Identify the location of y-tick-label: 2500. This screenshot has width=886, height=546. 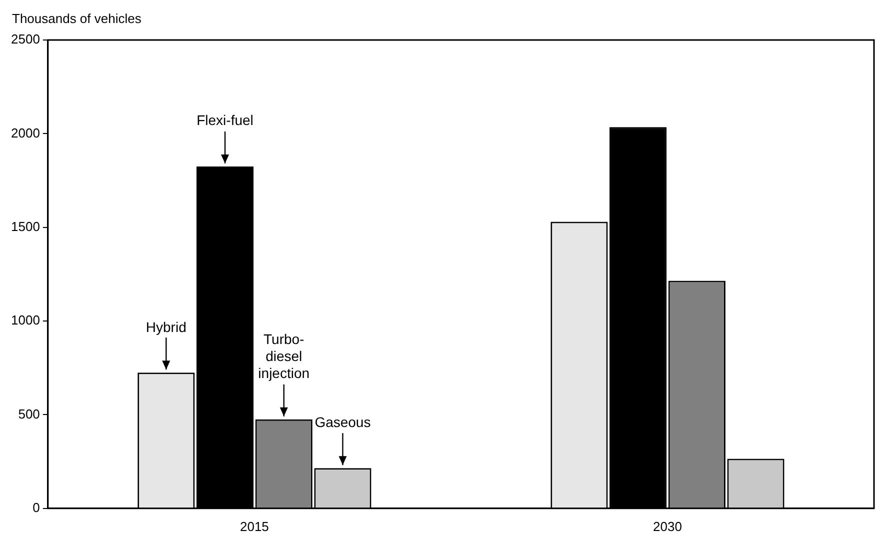
(25, 39).